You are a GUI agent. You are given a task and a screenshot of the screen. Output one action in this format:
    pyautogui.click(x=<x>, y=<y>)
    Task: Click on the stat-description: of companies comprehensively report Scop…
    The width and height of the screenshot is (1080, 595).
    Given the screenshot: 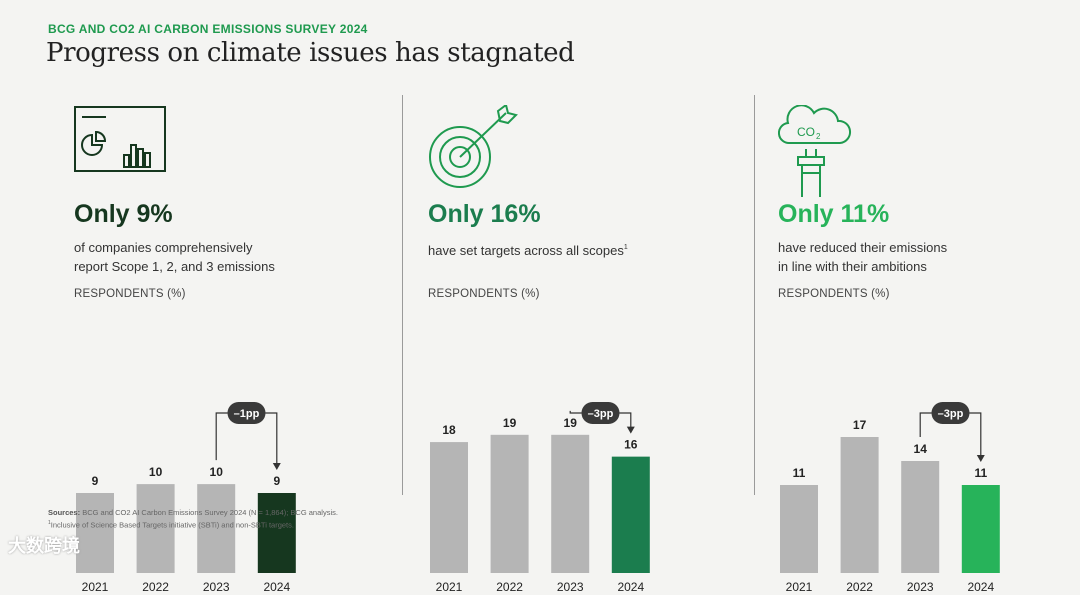 What is the action you would take?
    pyautogui.click(x=174, y=257)
    